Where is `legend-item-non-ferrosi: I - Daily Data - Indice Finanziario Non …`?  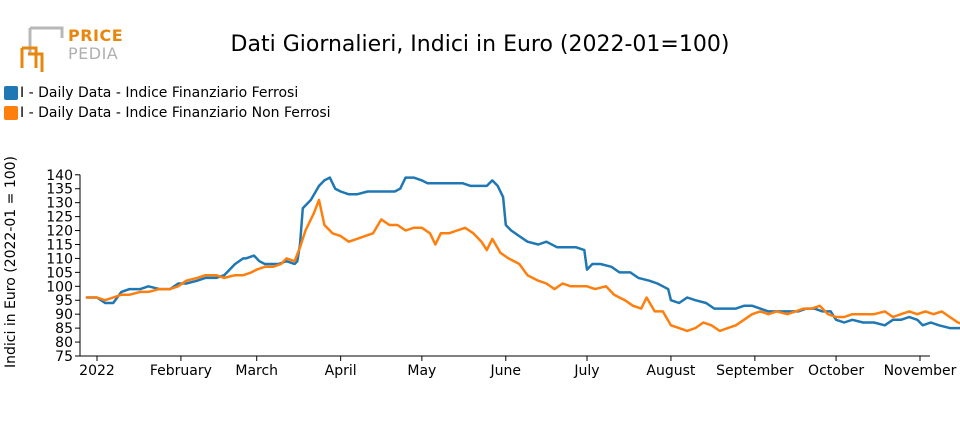 legend-item-non-ferrosi: I - Daily Data - Indice Finanziario Non … is located at coordinates (167, 113).